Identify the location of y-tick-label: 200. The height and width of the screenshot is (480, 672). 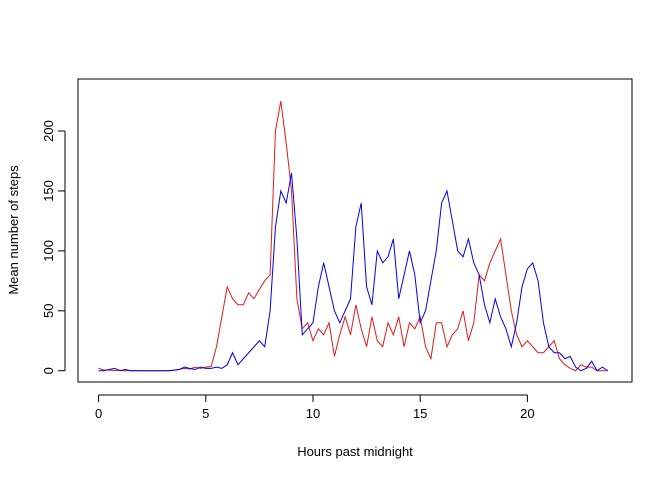
(48, 131).